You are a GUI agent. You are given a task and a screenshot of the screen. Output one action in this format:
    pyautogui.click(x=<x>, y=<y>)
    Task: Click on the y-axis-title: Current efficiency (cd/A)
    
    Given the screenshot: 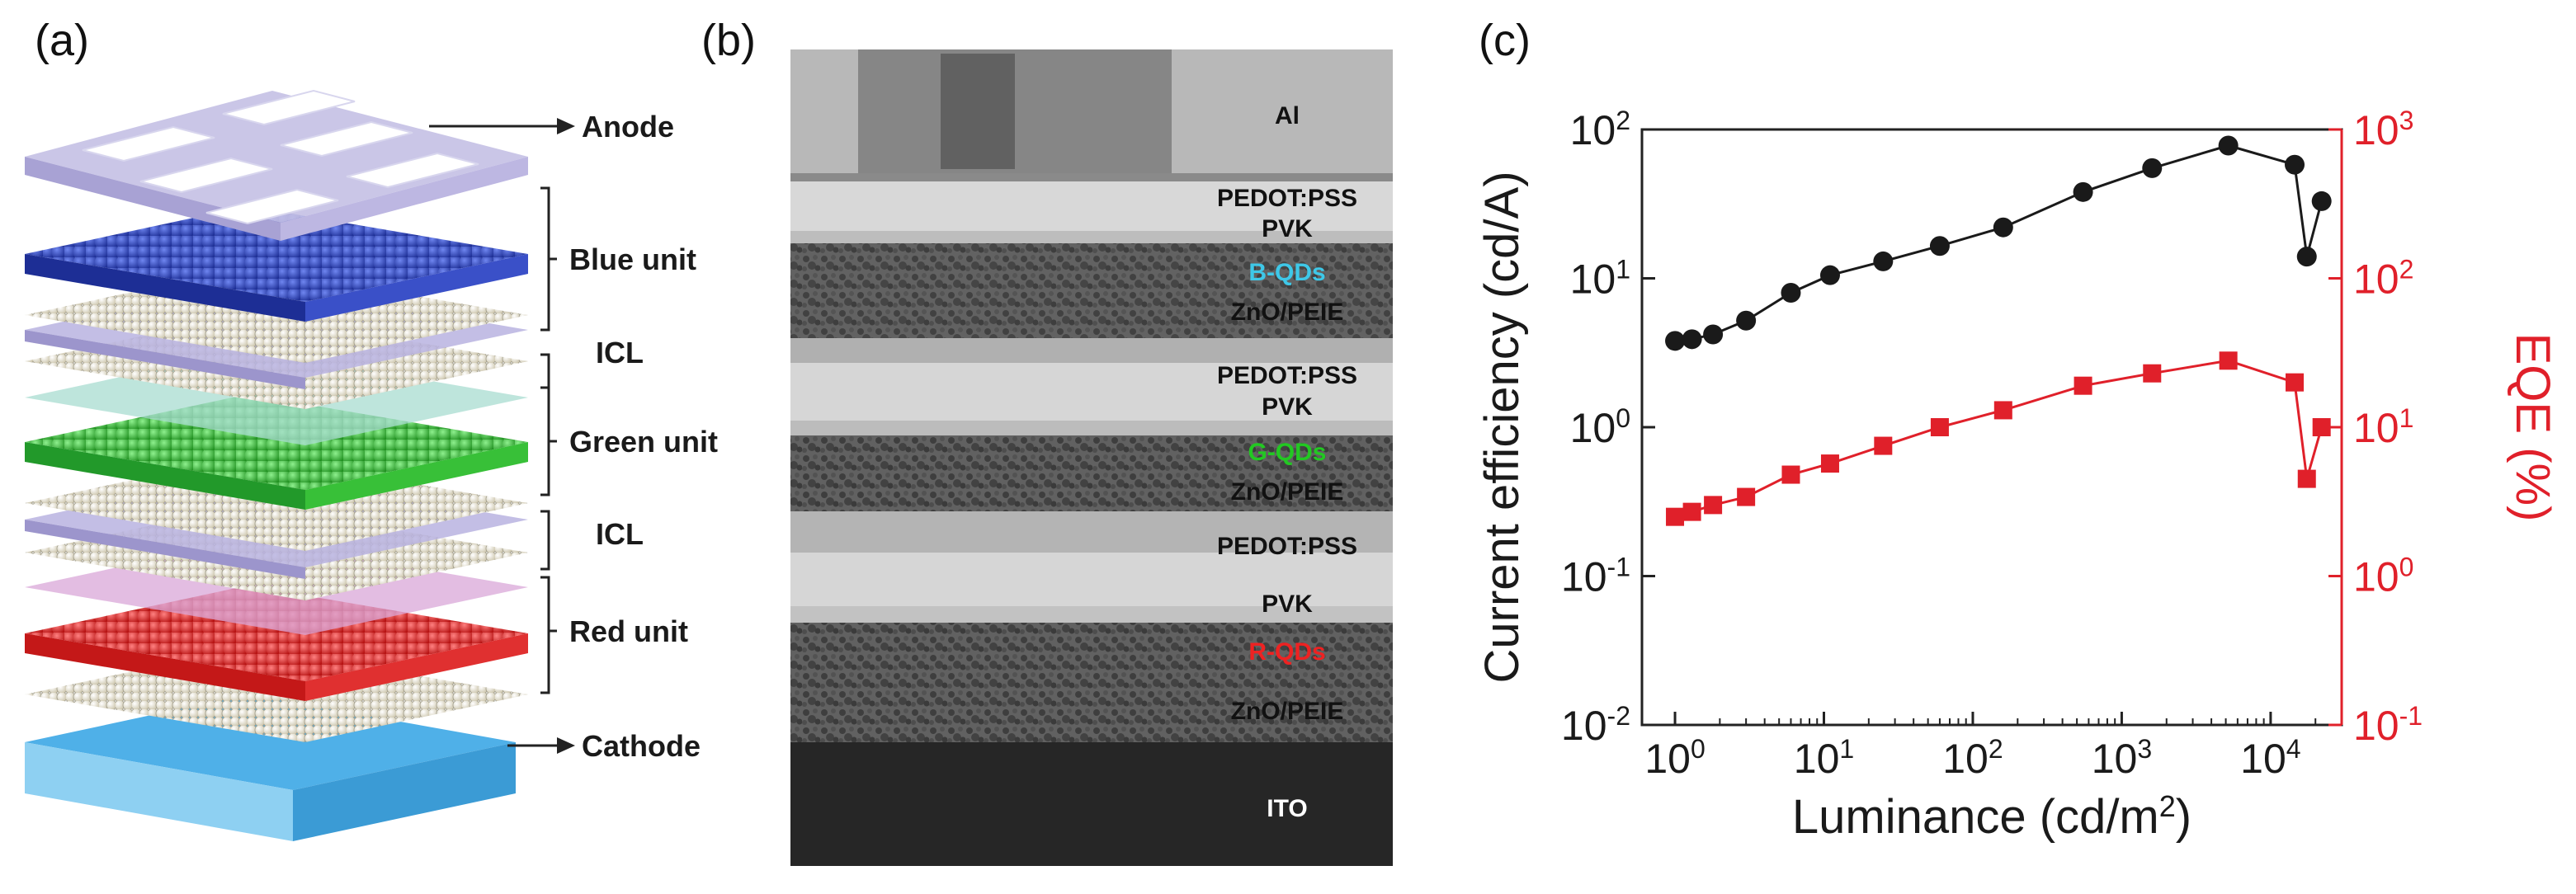 What is the action you would take?
    pyautogui.click(x=1502, y=427)
    